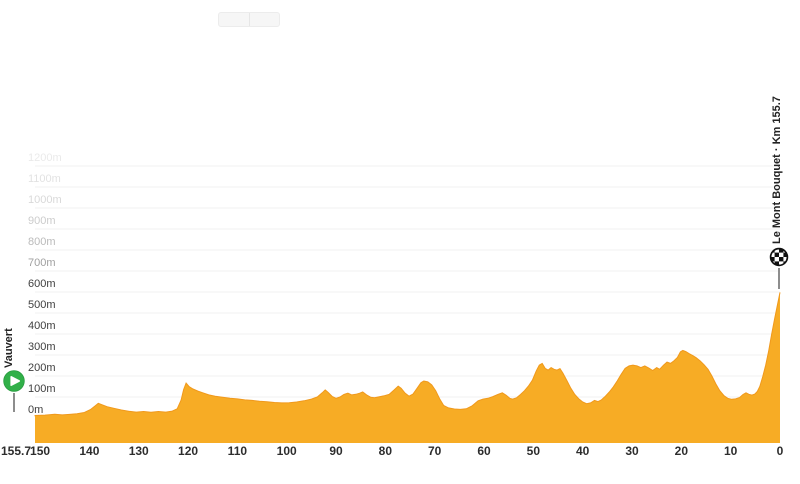 This screenshot has height=484, width=800. I want to click on view-toggle, so click(249, 19).